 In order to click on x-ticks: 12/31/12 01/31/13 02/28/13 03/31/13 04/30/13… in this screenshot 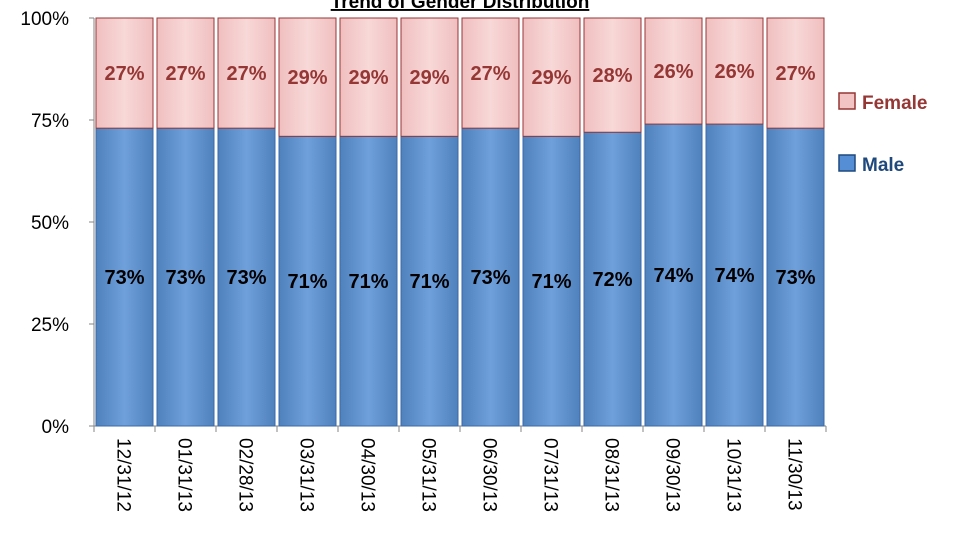, I will do `click(460, 469)`.